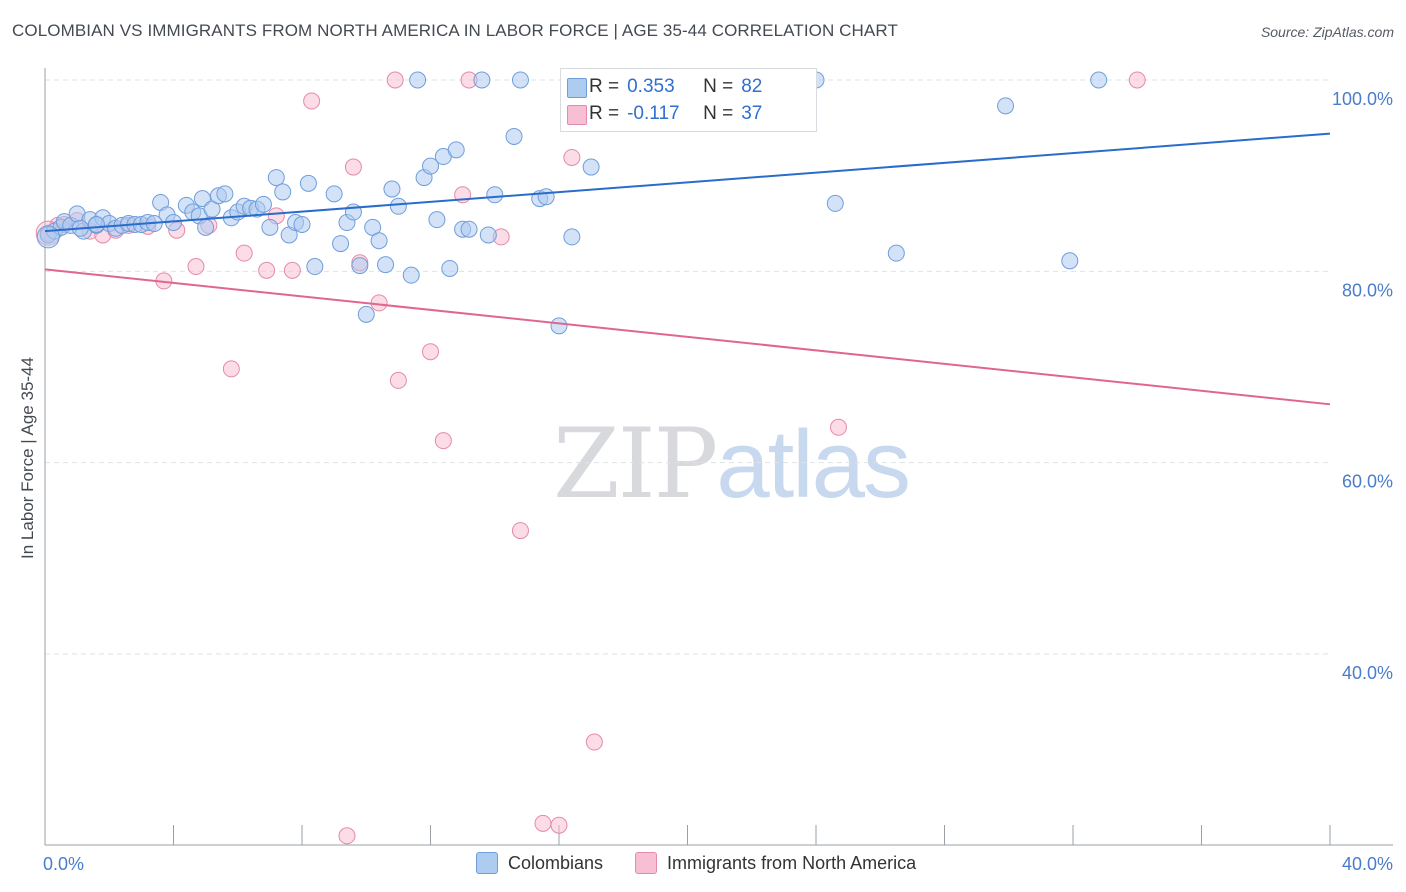 This screenshot has height=892, width=1406. What do you see at coordinates (1367, 482) in the screenshot?
I see `y-tick-label: 60.0%` at bounding box center [1367, 482].